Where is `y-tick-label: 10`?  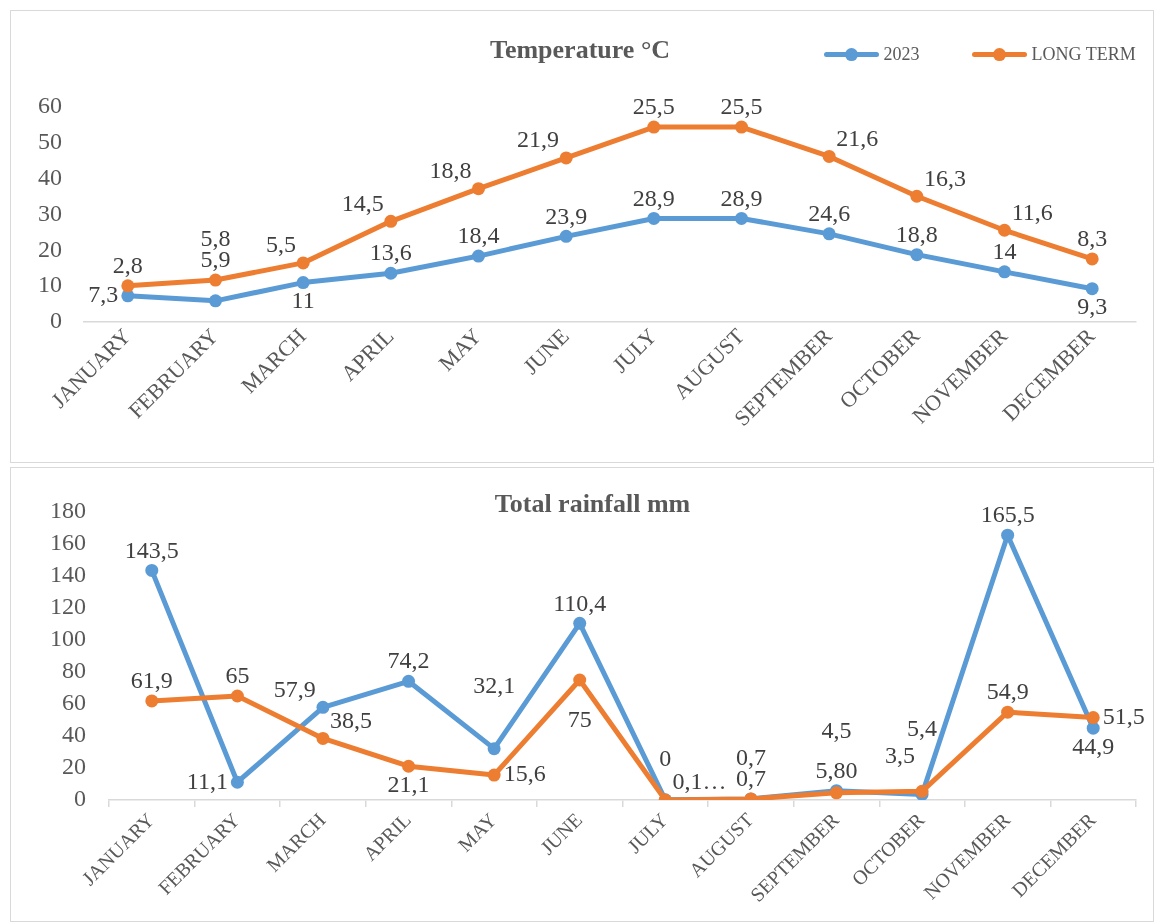
y-tick-label: 10 is located at coordinates (50, 284).